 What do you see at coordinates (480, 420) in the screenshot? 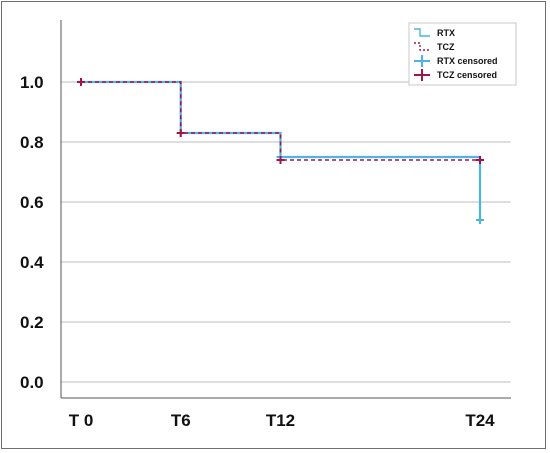
I see `x-tick-label: T24` at bounding box center [480, 420].